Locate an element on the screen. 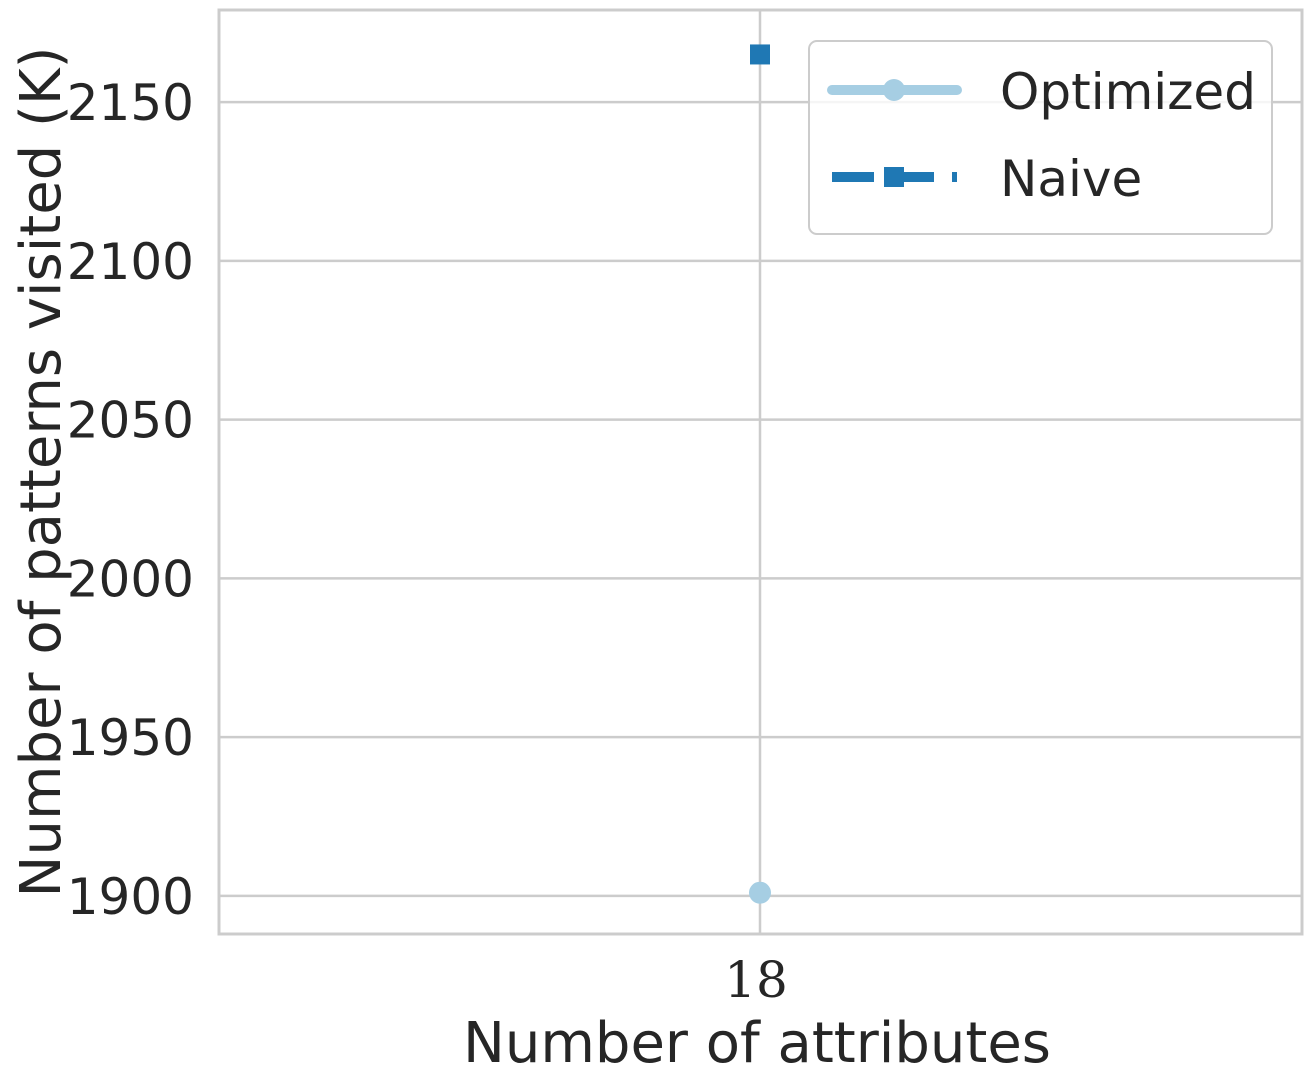 The image size is (1312, 1084). y-tick-label: 1950 is located at coordinates (130, 738).